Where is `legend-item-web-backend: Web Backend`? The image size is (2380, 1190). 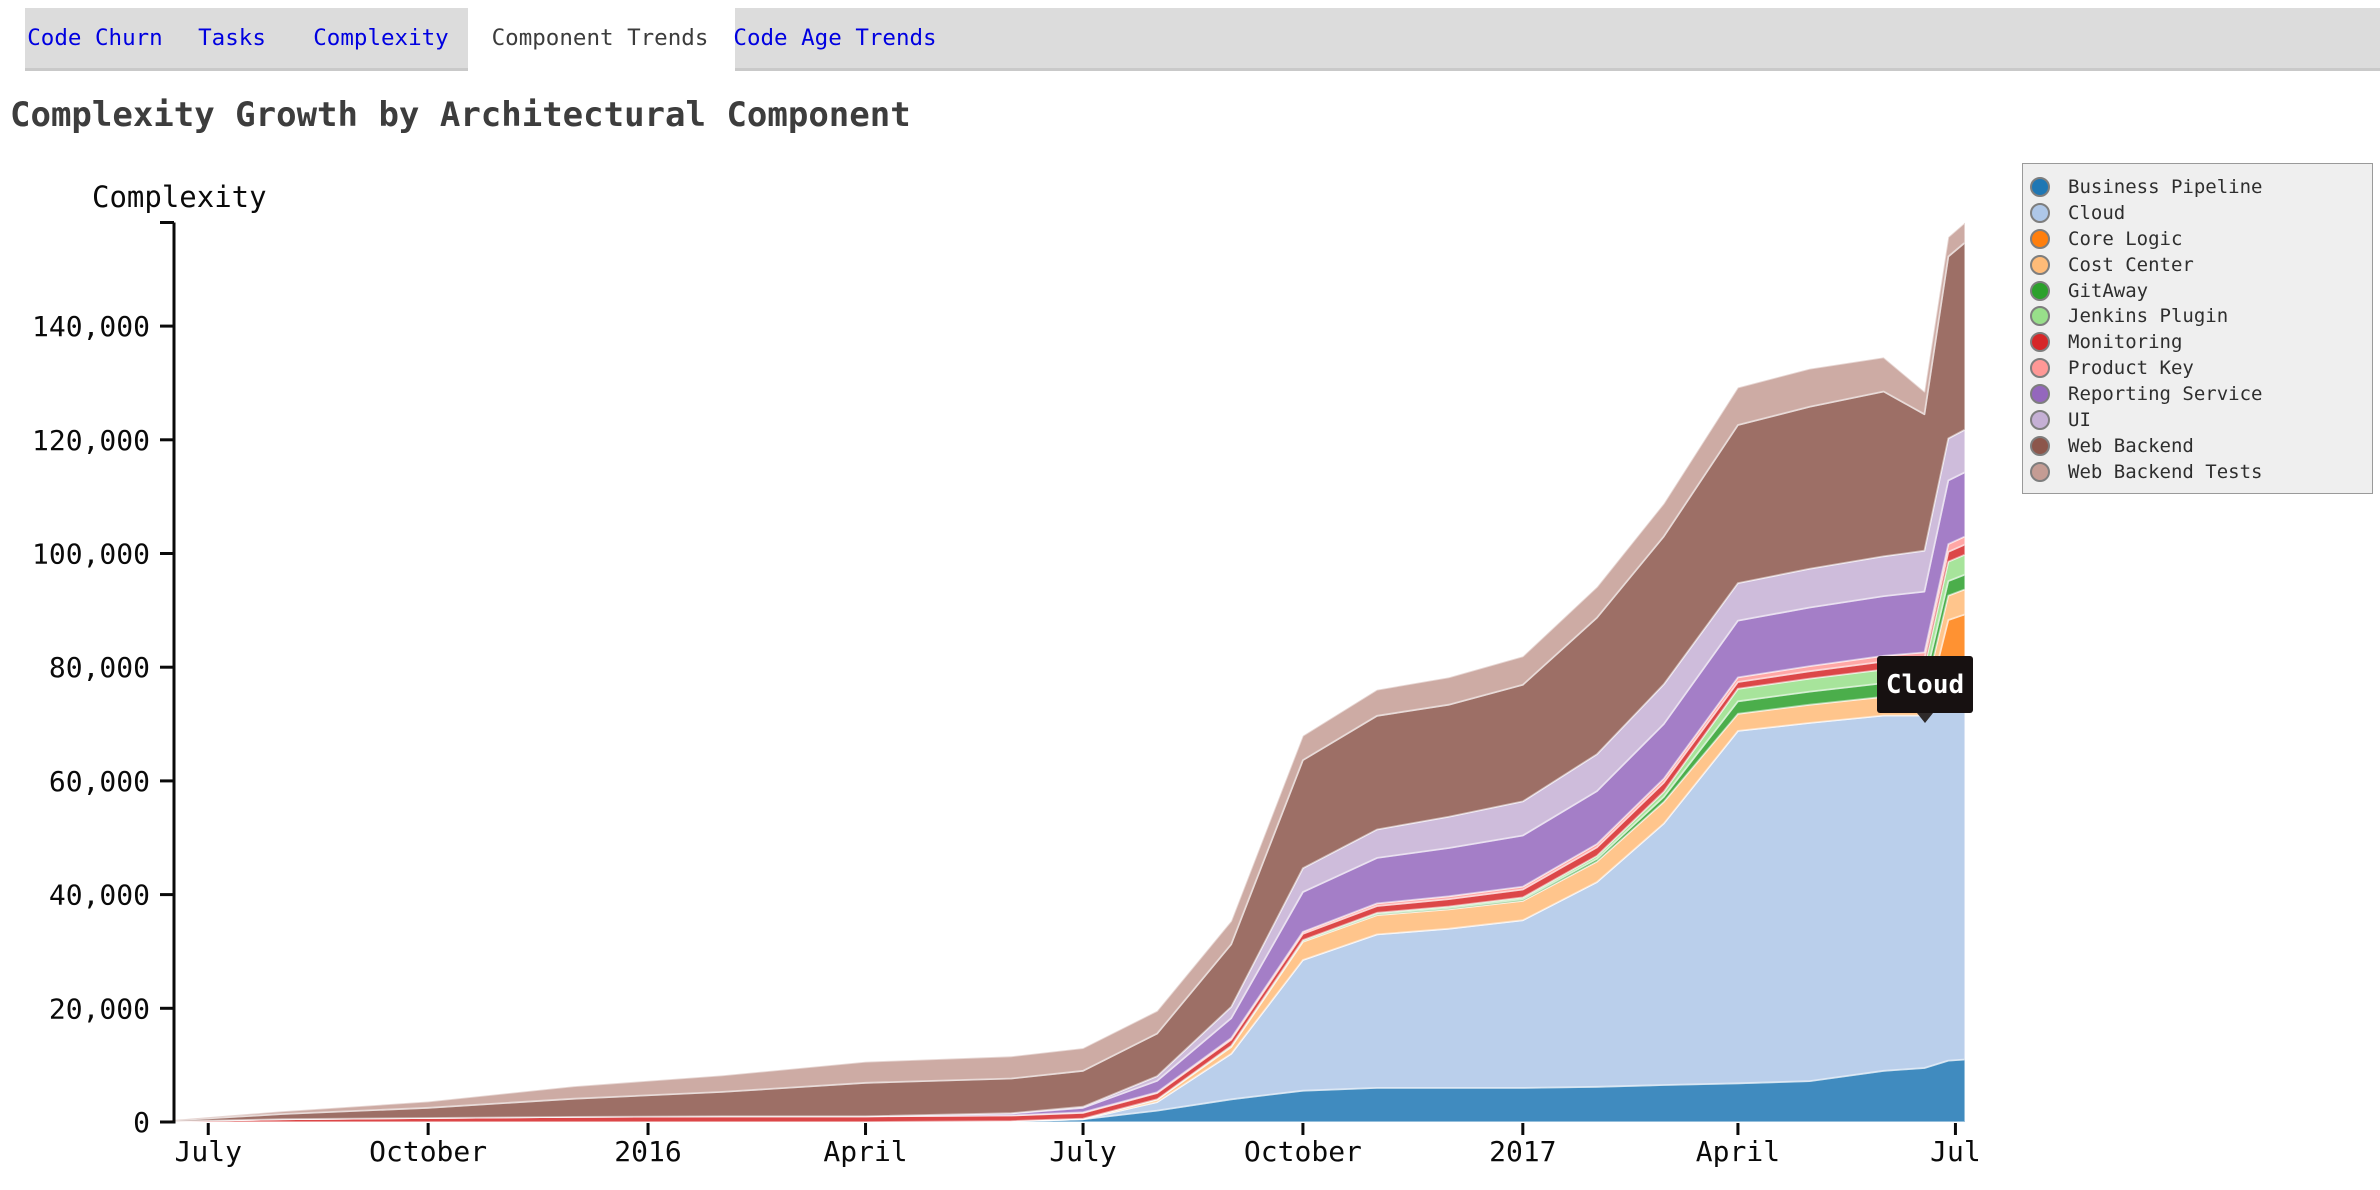
legend-item-web-backend: Web Backend is located at coordinates (2197, 446).